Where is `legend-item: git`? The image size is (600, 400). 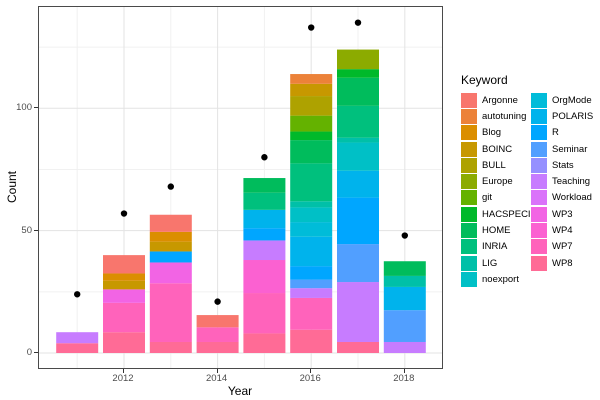 legend-item: git is located at coordinates (496, 198).